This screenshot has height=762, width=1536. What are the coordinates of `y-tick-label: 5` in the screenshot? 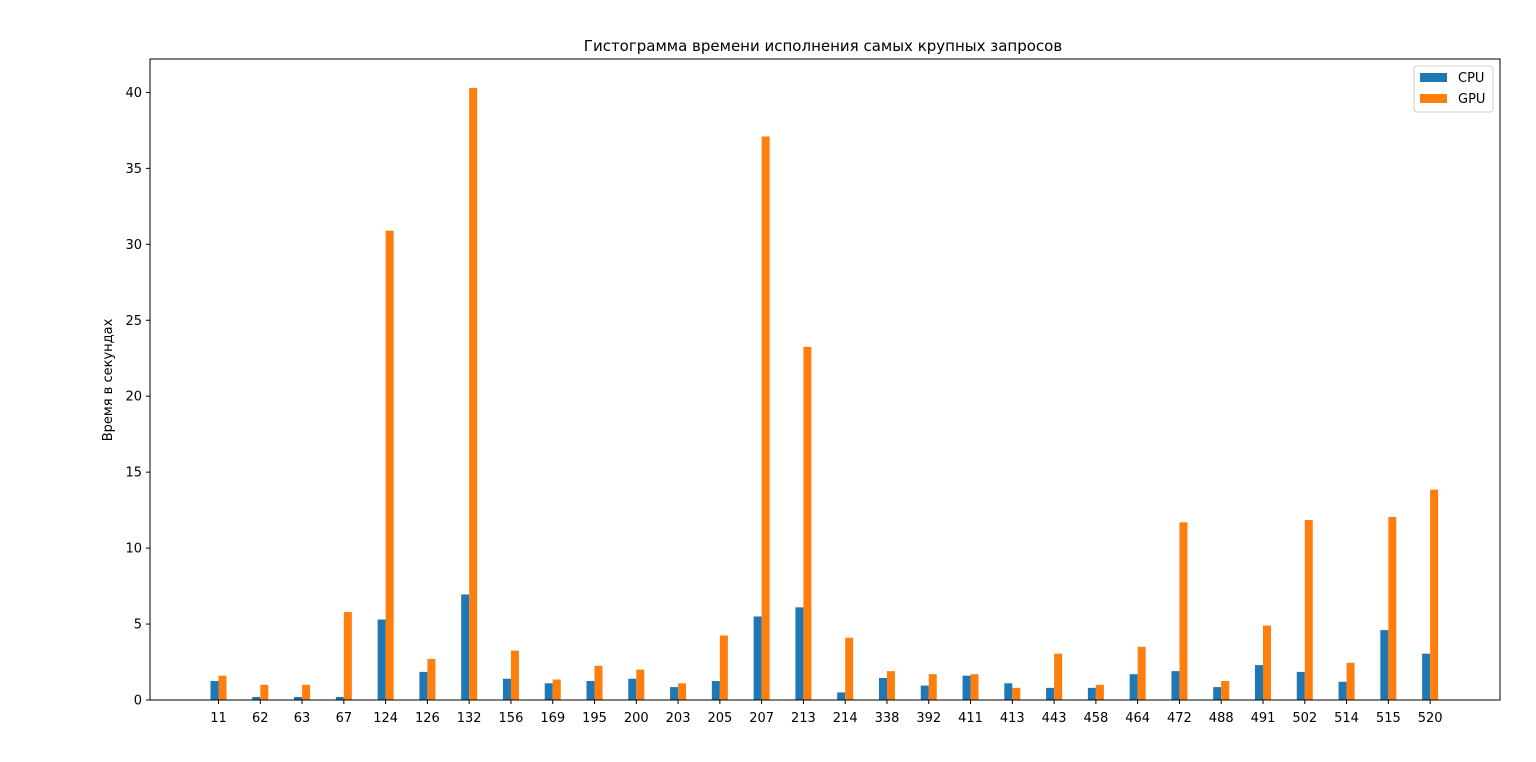 It's located at (138, 625).